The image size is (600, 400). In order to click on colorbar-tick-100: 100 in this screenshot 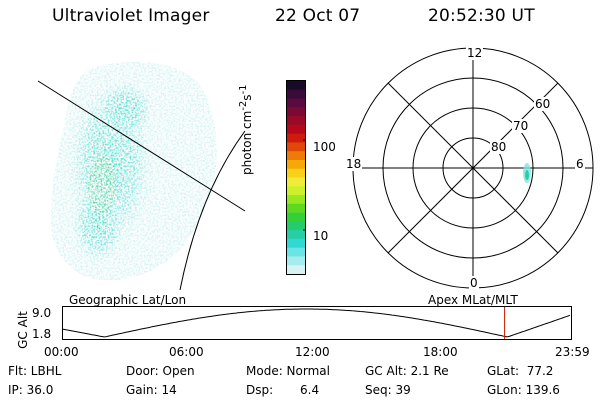, I will do `click(324, 147)`.